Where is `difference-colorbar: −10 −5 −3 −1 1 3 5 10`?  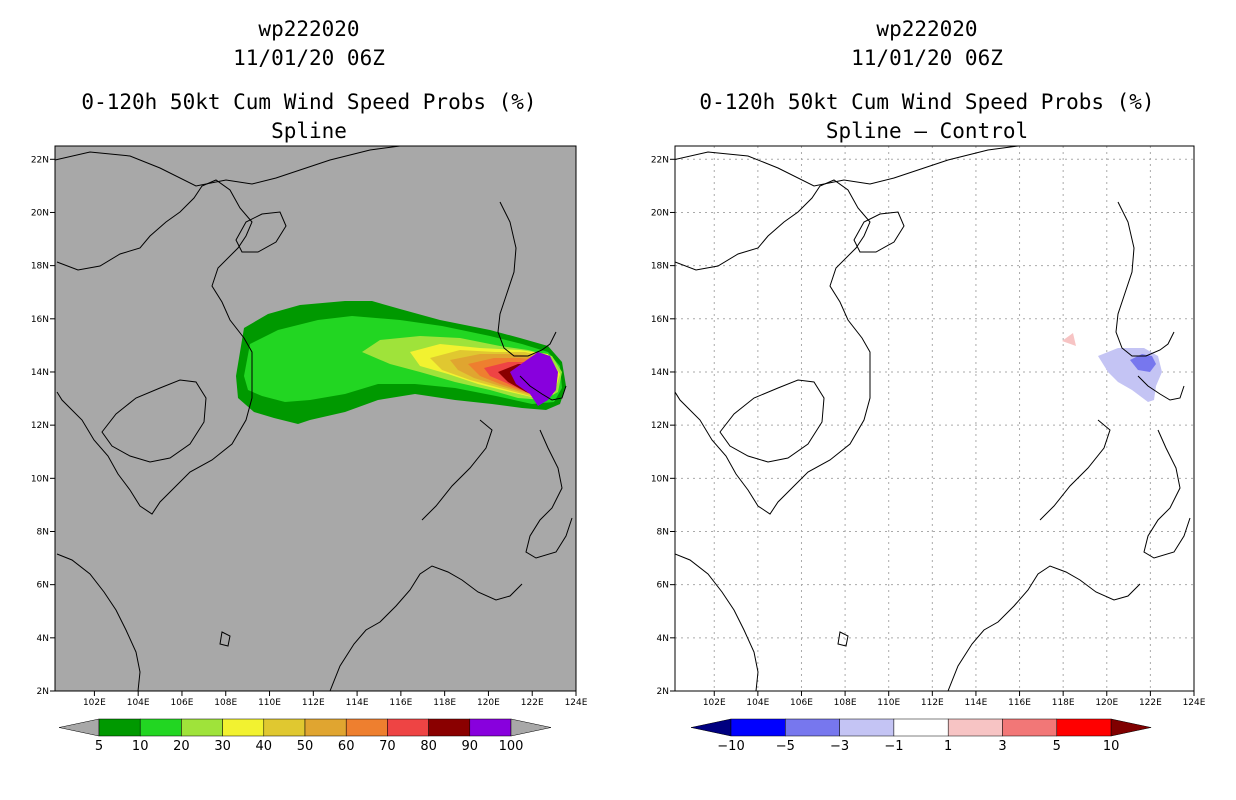 difference-colorbar: −10 −5 −3 −1 1 3 5 10 is located at coordinates (921, 736).